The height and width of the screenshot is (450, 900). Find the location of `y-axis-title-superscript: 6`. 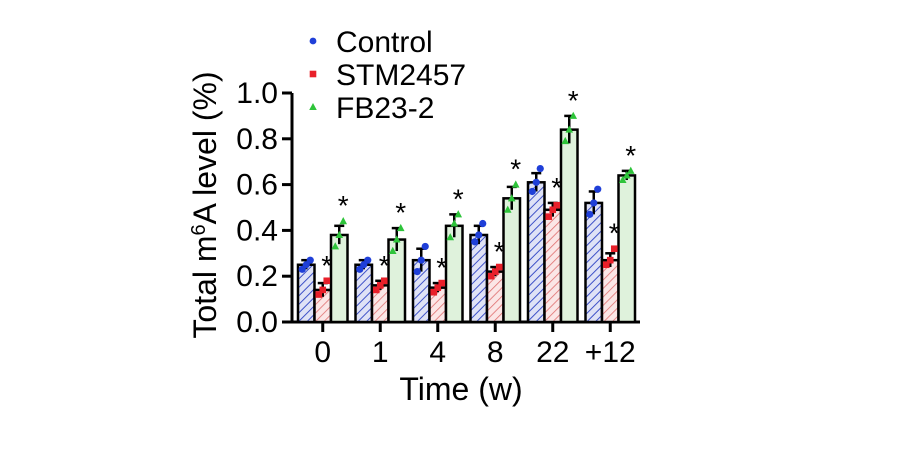

y-axis-title-superscript: 6 is located at coordinates (199, 229).